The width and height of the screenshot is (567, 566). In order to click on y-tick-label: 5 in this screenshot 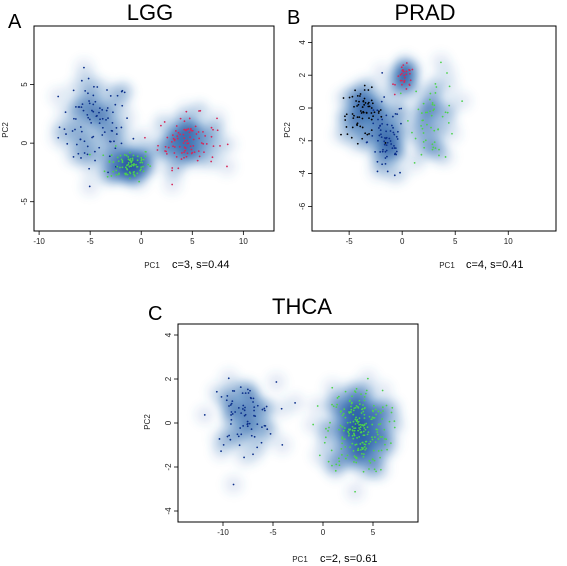, I will do `click(24, 84)`.